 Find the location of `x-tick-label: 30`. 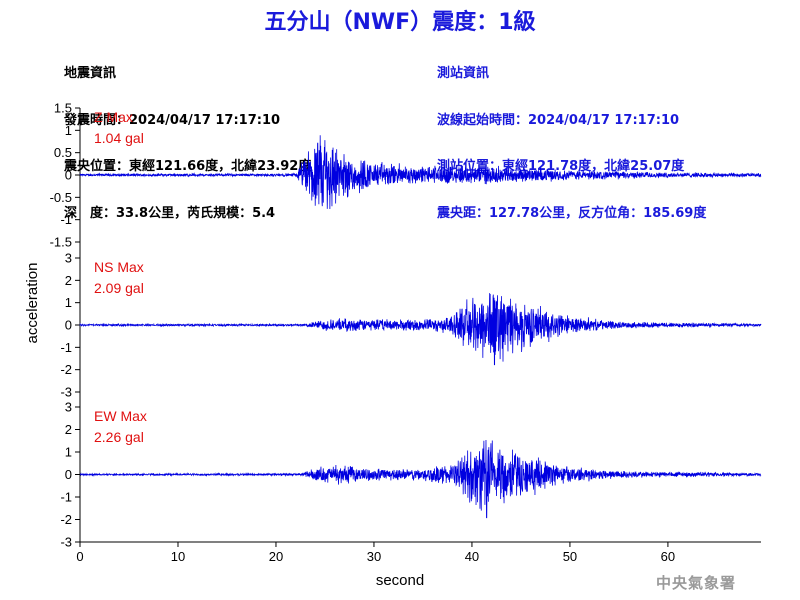

x-tick-label: 30 is located at coordinates (374, 556).